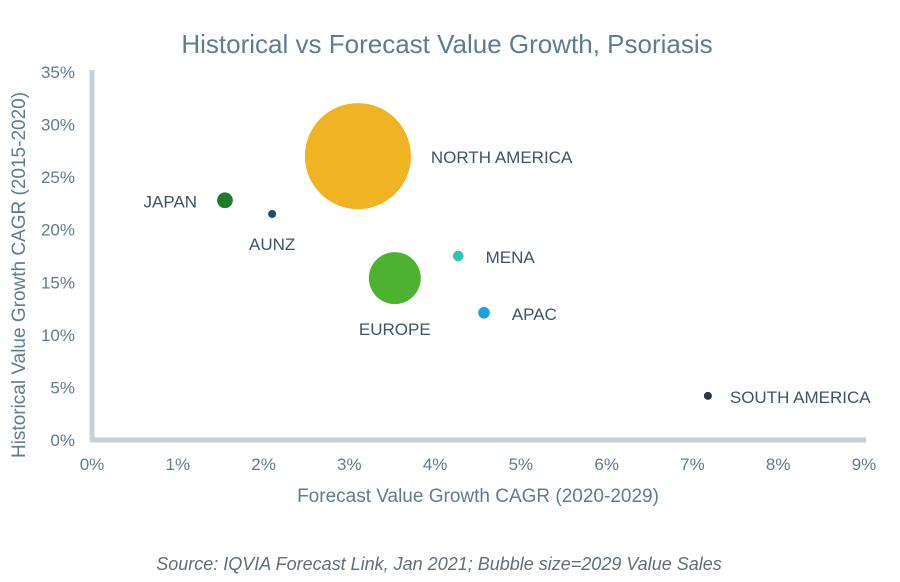  Describe the element at coordinates (511, 257) in the screenshot. I see `bubble-label-mena: MENA` at that location.